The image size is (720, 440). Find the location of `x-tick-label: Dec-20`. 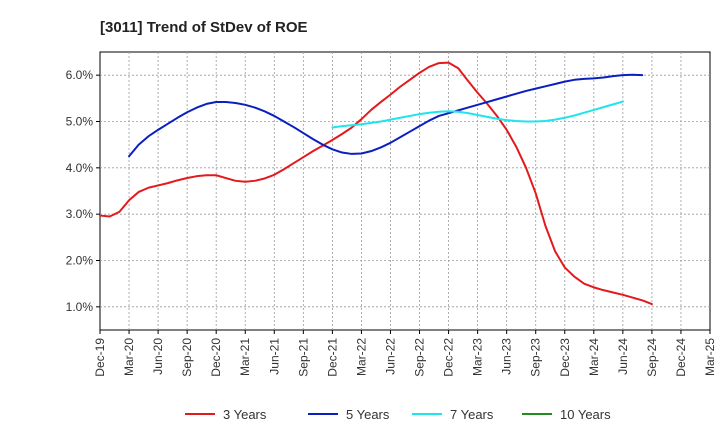

x-tick-label: Dec-20 is located at coordinates (216, 357).